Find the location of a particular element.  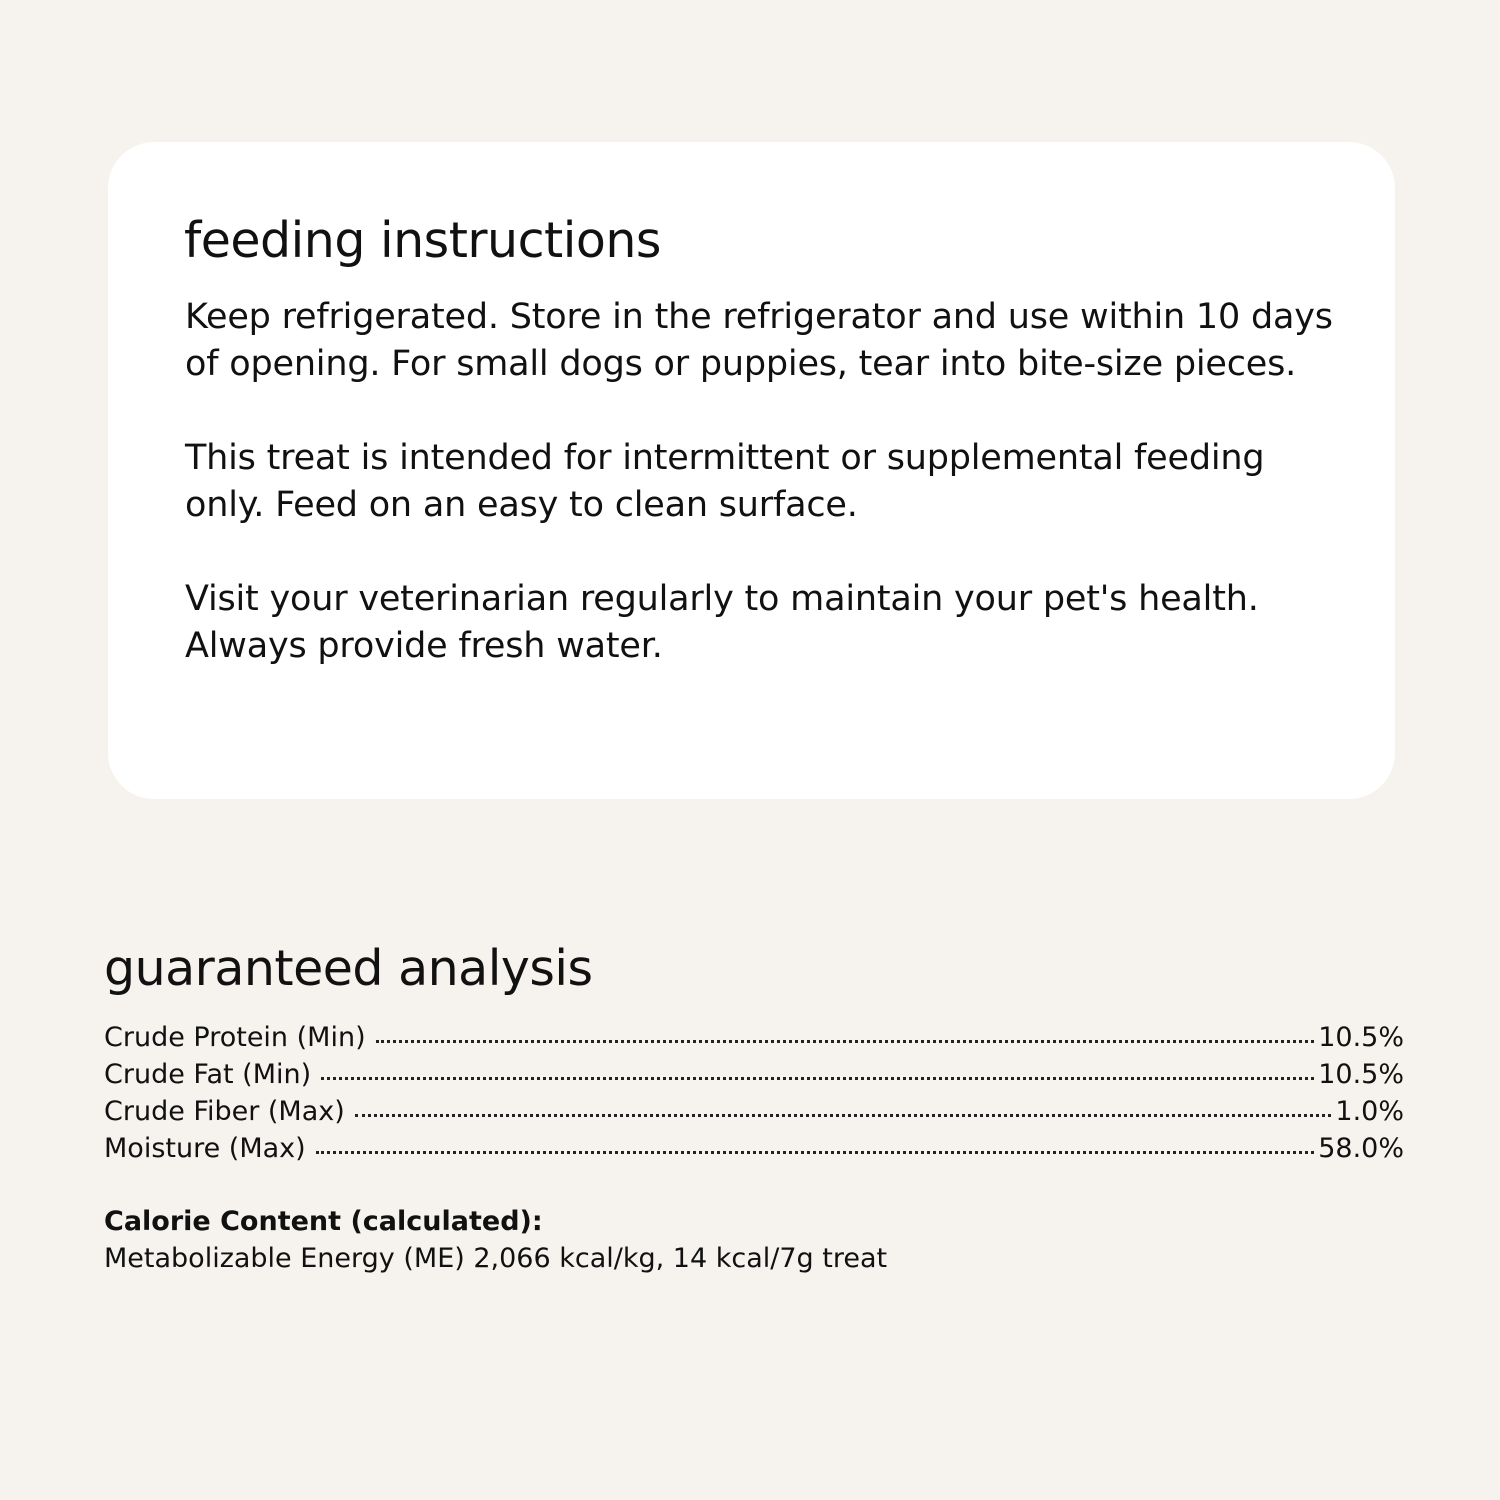

guaranteed-analysis-title: guaranteed analysis is located at coordinates (348, 968).